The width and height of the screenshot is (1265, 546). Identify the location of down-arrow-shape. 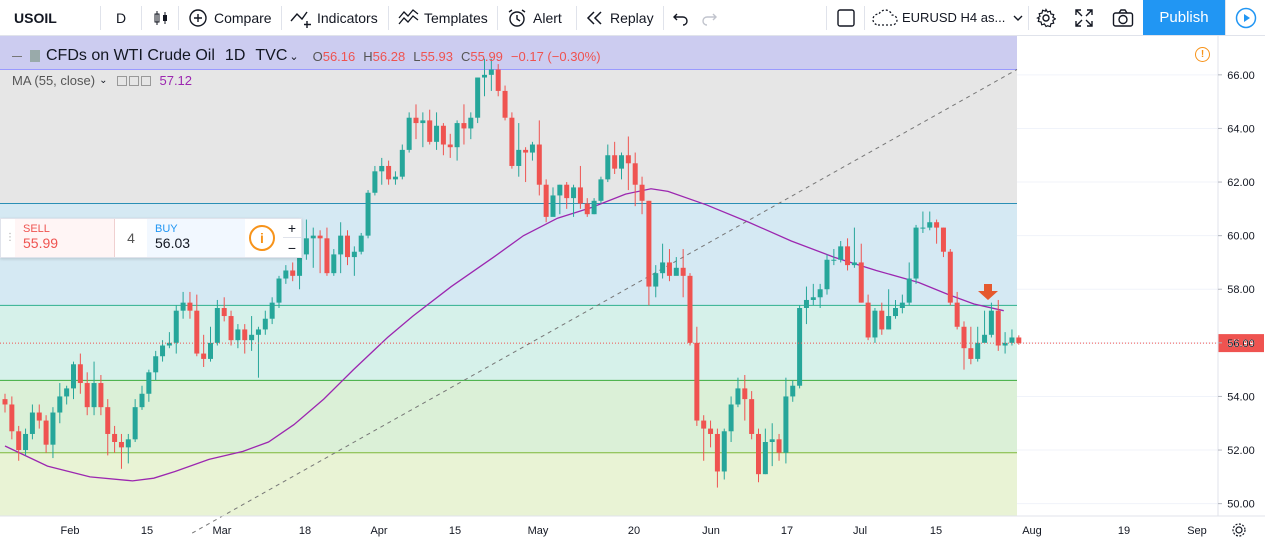
(988, 292).